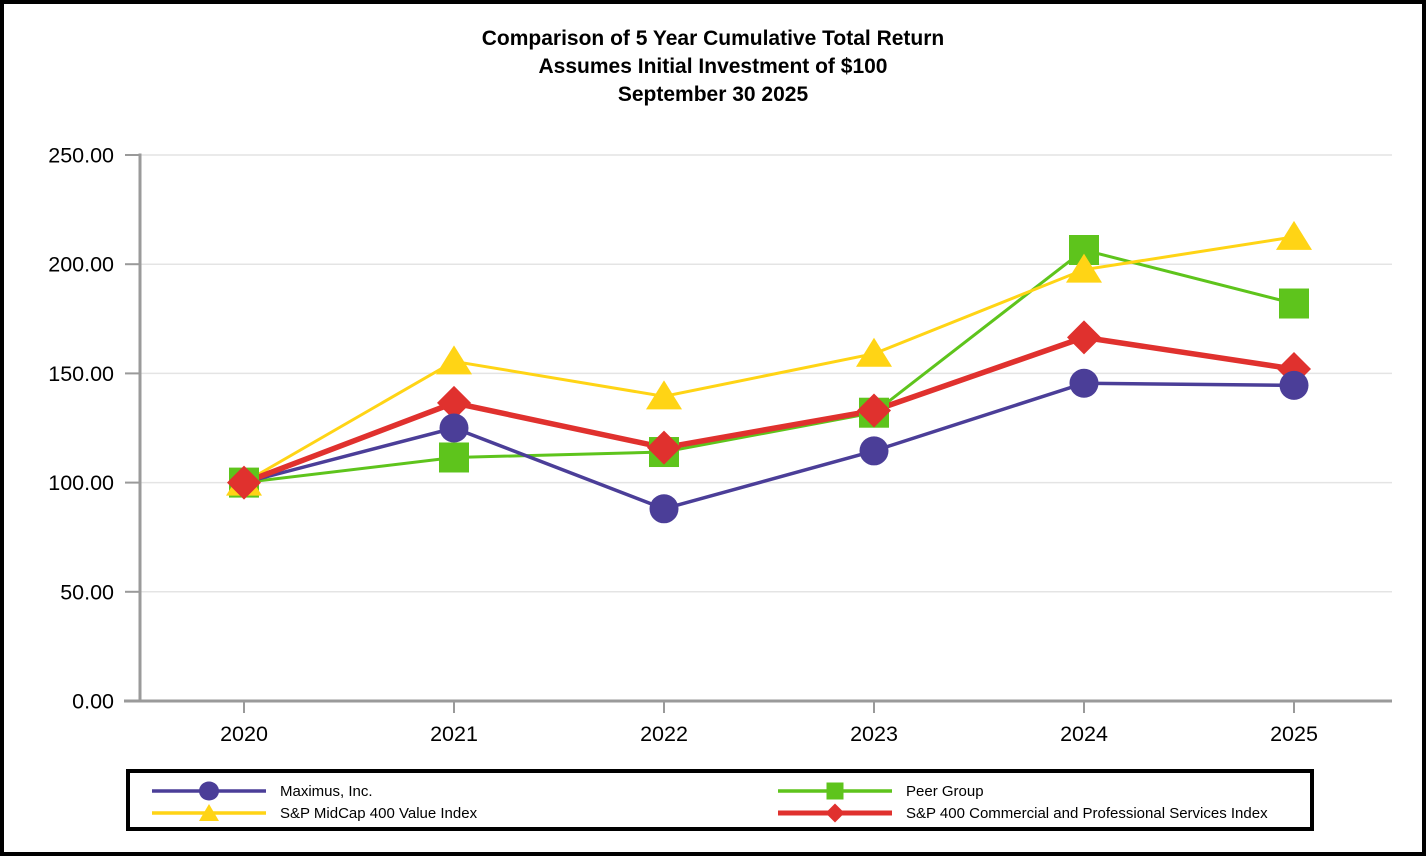 The width and height of the screenshot is (1426, 856). I want to click on legend-line-square-icon, so click(835, 791).